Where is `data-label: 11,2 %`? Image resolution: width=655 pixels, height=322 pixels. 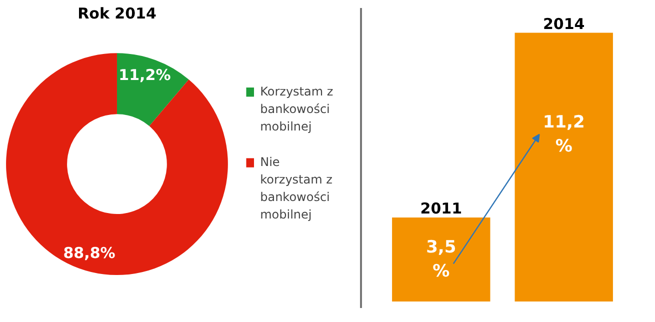
data-label: 11,2 % is located at coordinates (563, 134).